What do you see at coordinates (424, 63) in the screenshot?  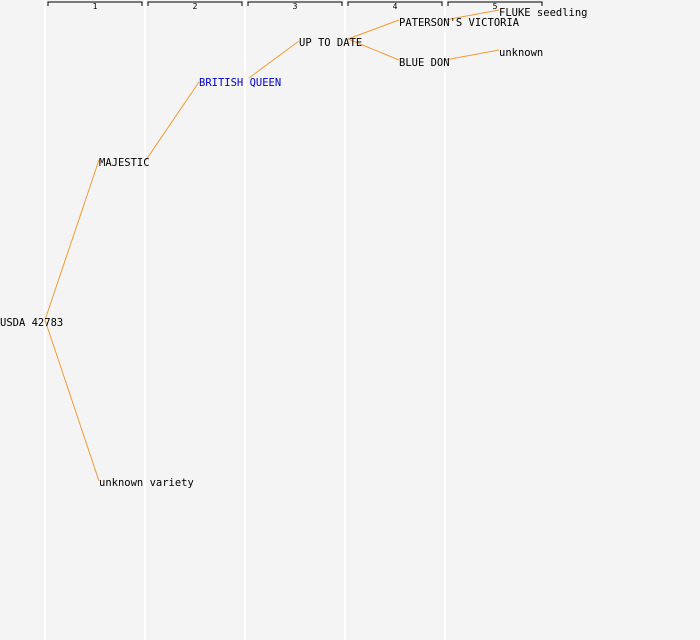 I see `pedigree-node-n6: BLUE DON` at bounding box center [424, 63].